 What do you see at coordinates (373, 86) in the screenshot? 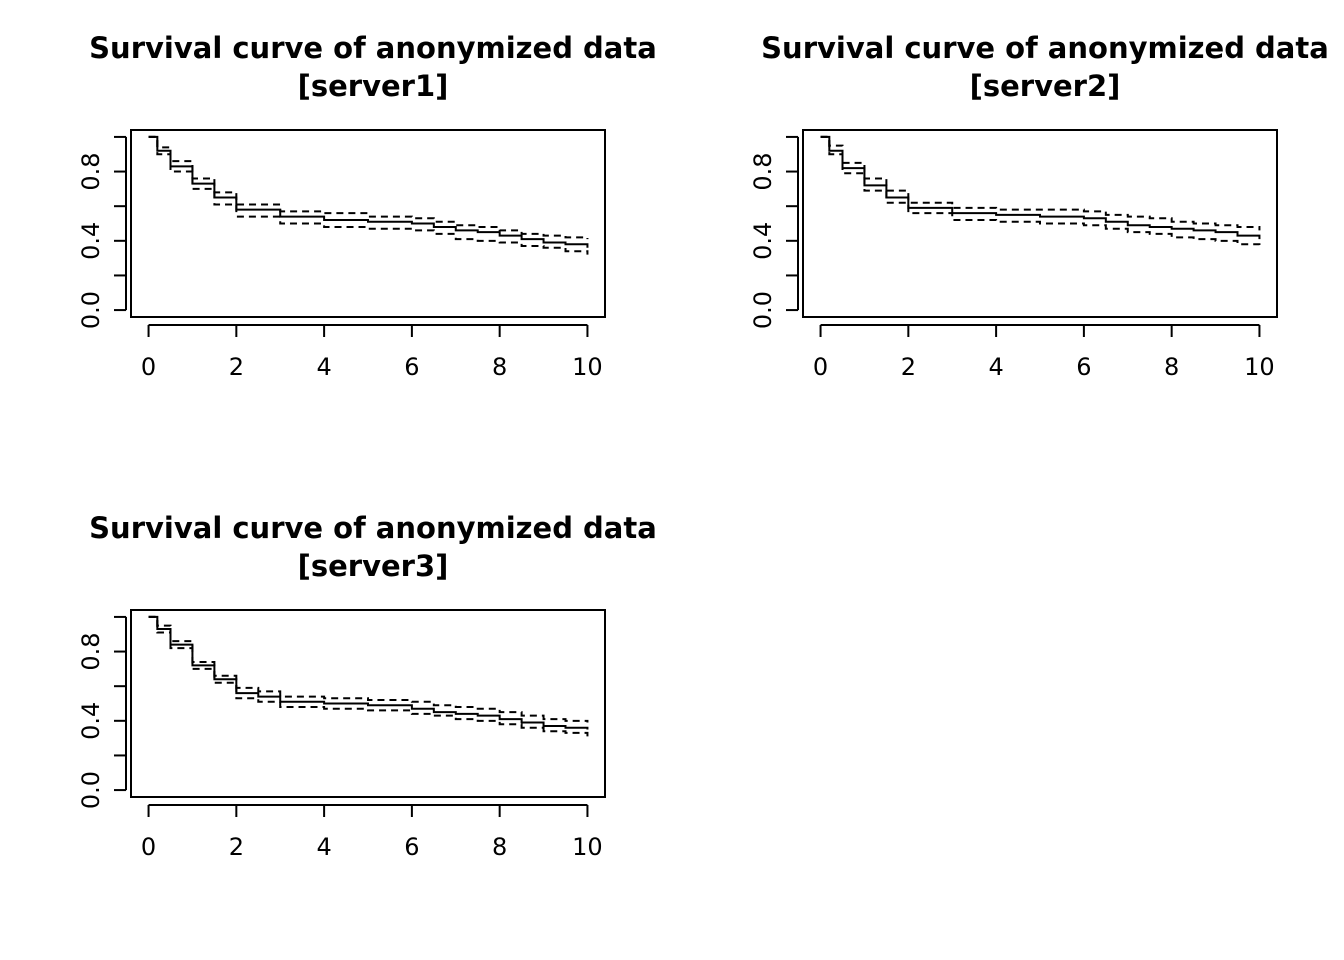
I see `chart-title-line2: [server1]` at bounding box center [373, 86].